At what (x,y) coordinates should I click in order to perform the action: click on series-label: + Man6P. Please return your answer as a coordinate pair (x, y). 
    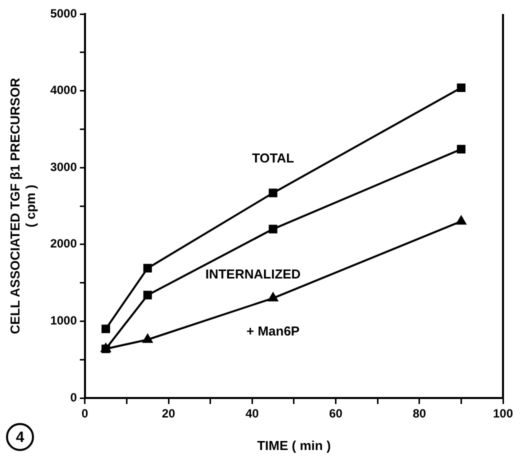
    Looking at the image, I should click on (273, 331).